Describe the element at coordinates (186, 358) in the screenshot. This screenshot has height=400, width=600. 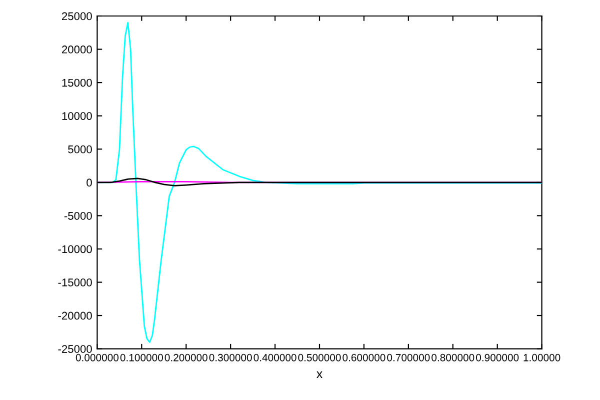
I see `x-tick-label: 0.200000` at that location.